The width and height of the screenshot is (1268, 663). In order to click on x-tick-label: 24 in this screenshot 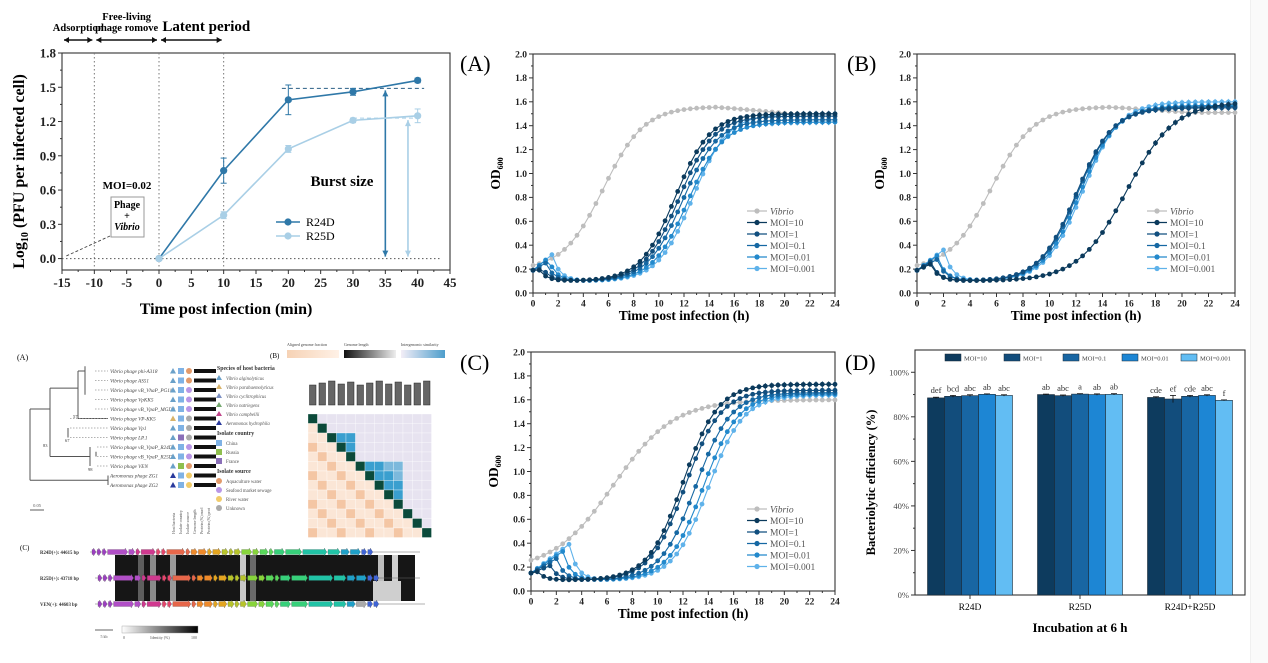, I will do `click(1235, 305)`.